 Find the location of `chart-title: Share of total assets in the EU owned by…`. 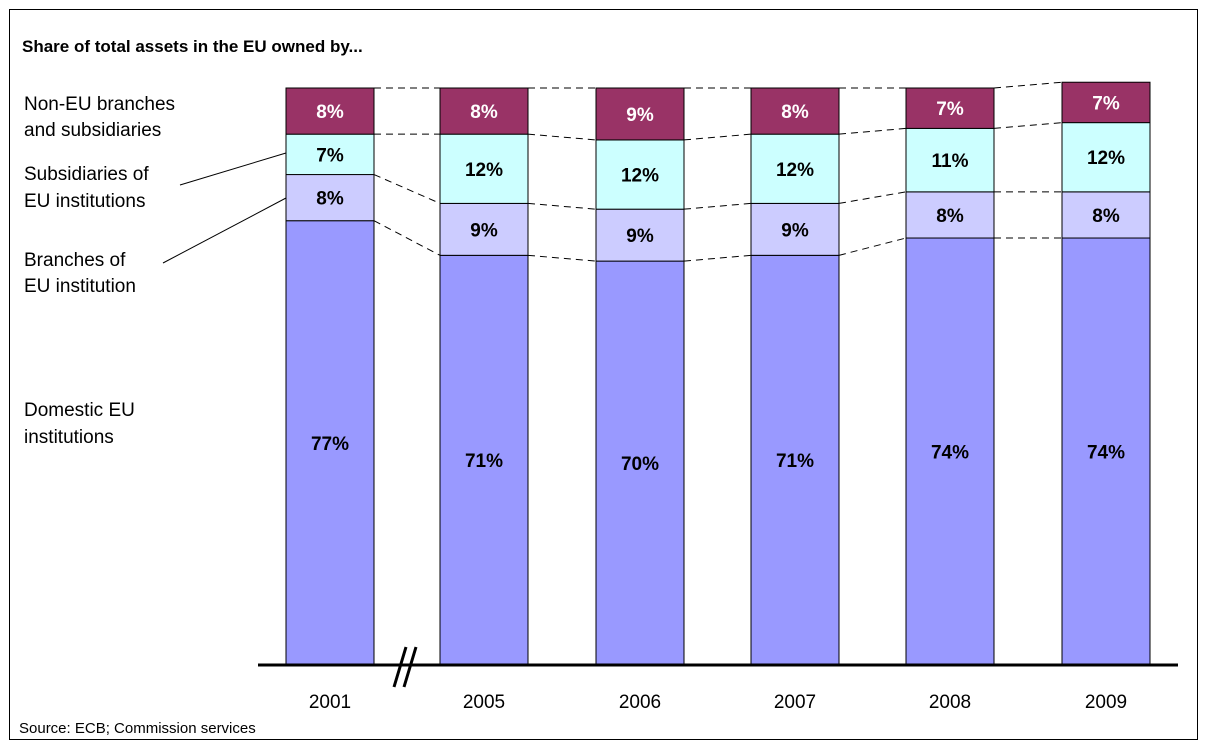

chart-title: Share of total assets in the EU owned by… is located at coordinates (192, 46).